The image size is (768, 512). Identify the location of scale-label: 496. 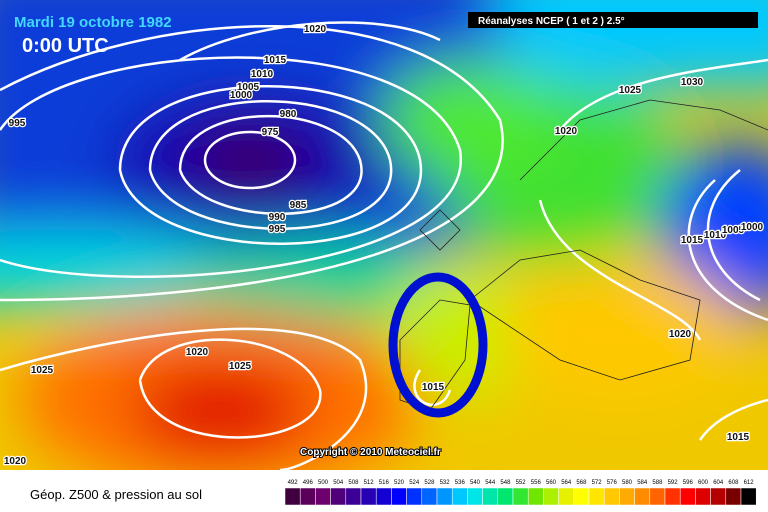
(308, 483).